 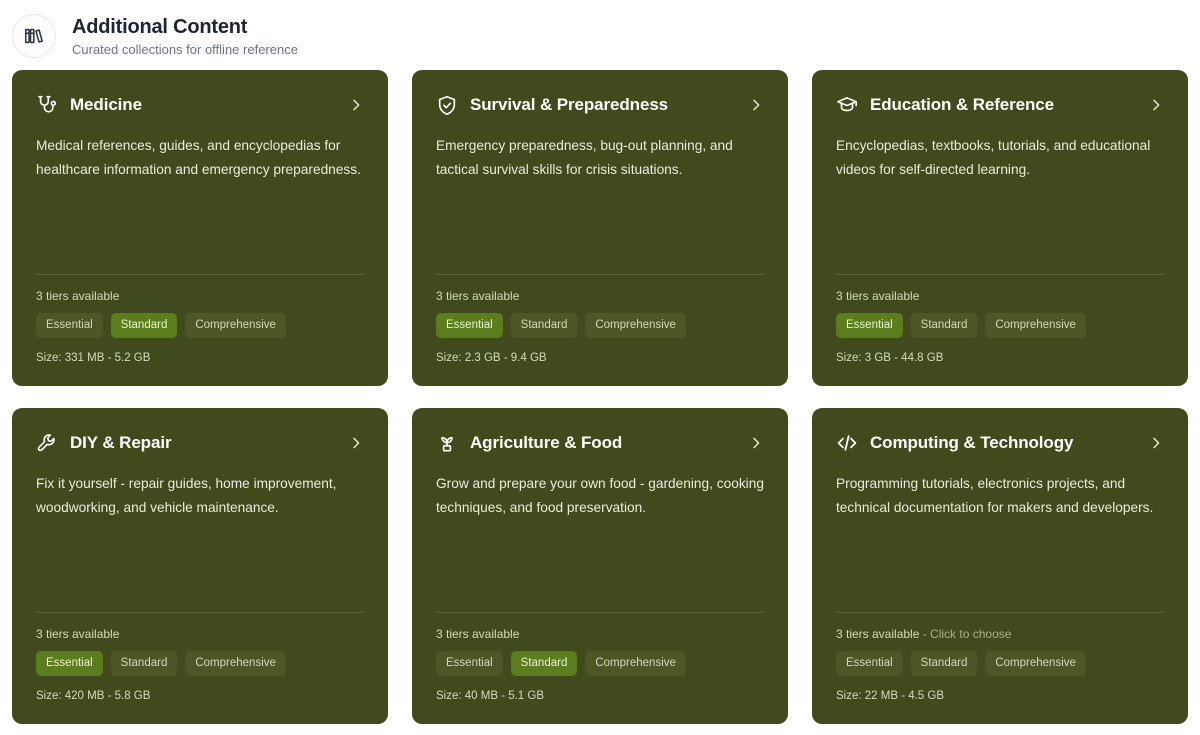 I want to click on sprout-plant-icon, so click(x=447, y=443).